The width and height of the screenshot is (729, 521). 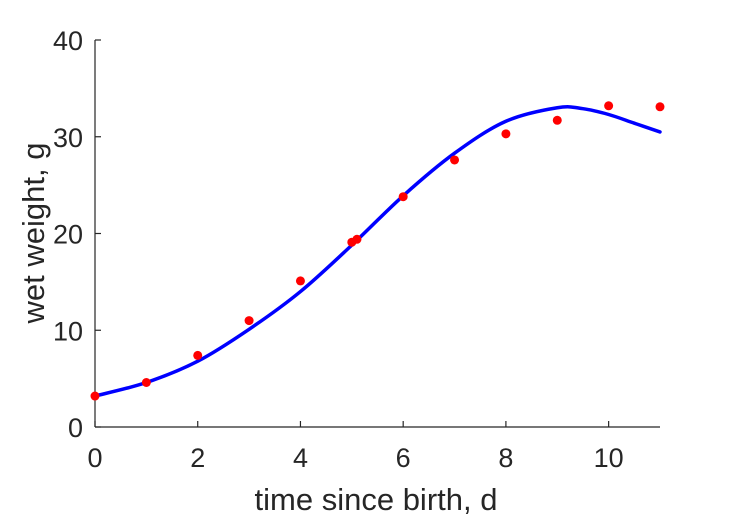 What do you see at coordinates (68, 331) in the screenshot?
I see `y-tick-label: 10` at bounding box center [68, 331].